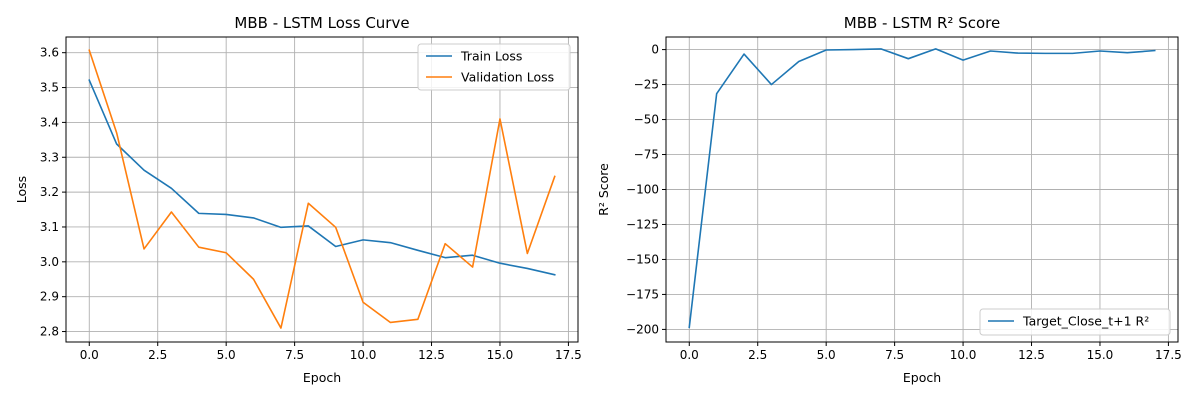  Describe the element at coordinates (507, 77) in the screenshot. I see `legend-label: Validation Loss` at that location.